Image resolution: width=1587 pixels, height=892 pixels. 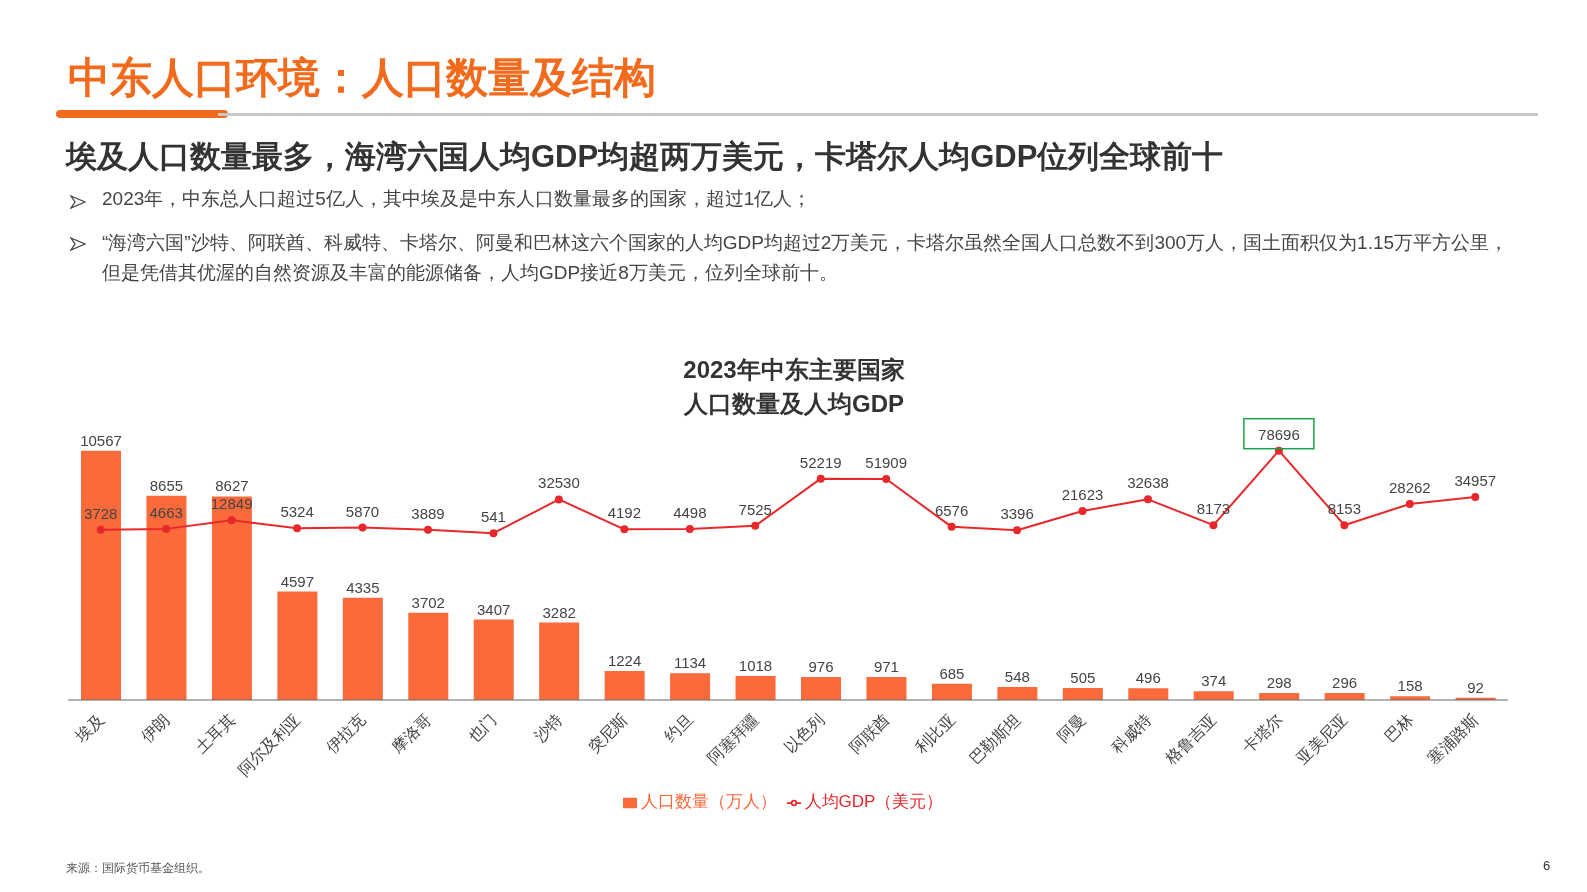 I want to click on data-label: 8627, so click(x=232, y=486).